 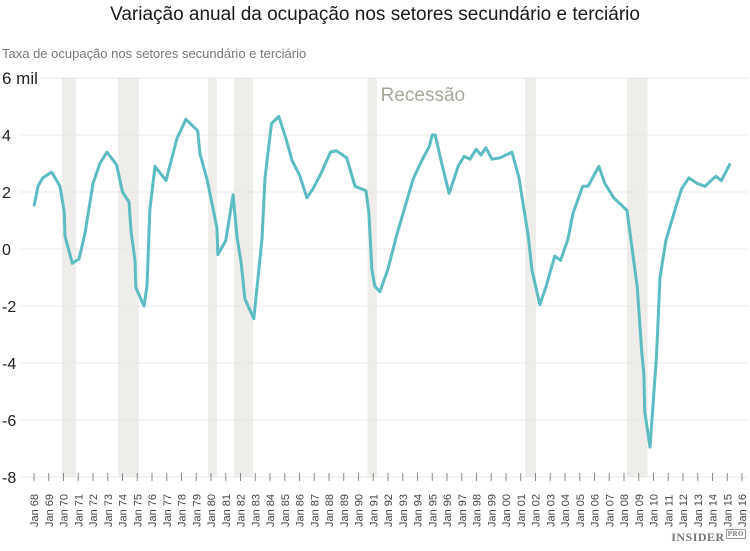 What do you see at coordinates (94, 510) in the screenshot?
I see `x-tick-label: Jan 72` at bounding box center [94, 510].